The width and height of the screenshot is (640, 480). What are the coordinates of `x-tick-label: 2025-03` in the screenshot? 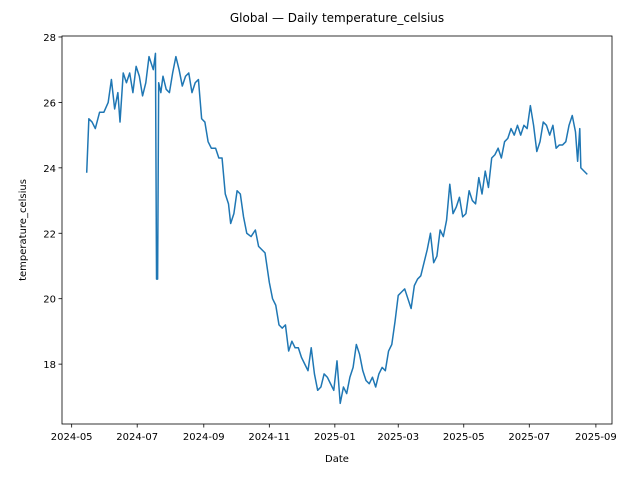 It's located at (398, 437).